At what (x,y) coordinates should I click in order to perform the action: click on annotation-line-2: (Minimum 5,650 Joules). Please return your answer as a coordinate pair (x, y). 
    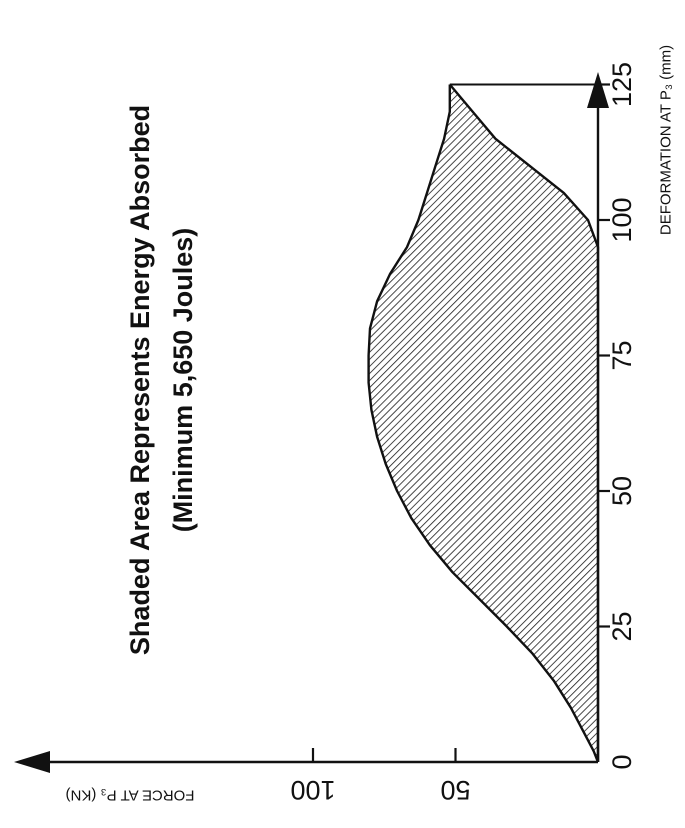
    Looking at the image, I should click on (183, 380).